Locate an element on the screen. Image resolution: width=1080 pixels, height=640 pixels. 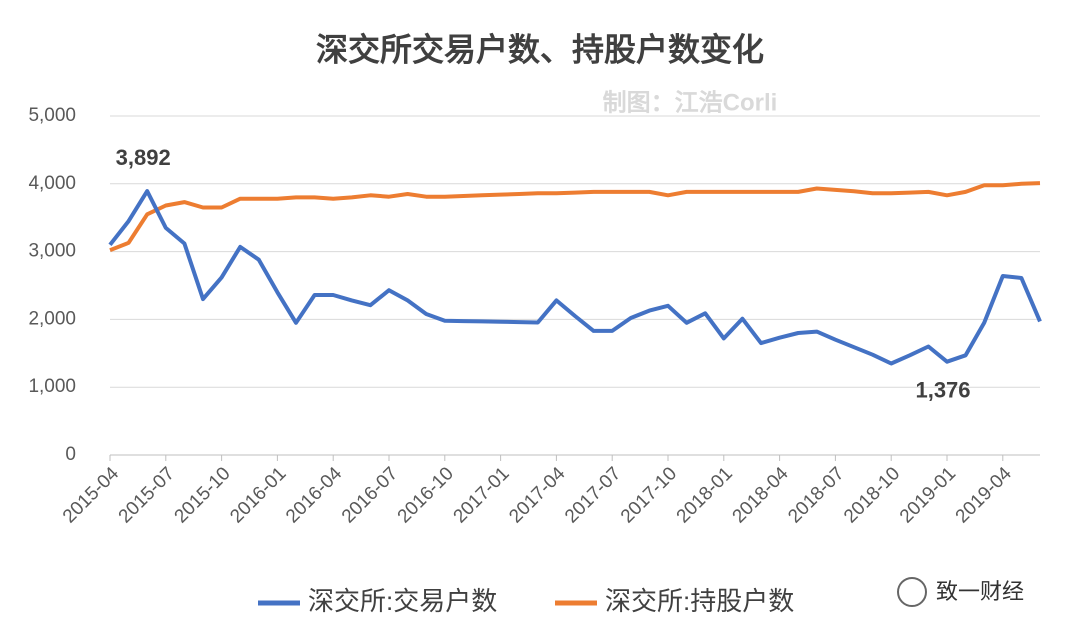
x-tick-label: 2018-01 is located at coordinates (705, 495).